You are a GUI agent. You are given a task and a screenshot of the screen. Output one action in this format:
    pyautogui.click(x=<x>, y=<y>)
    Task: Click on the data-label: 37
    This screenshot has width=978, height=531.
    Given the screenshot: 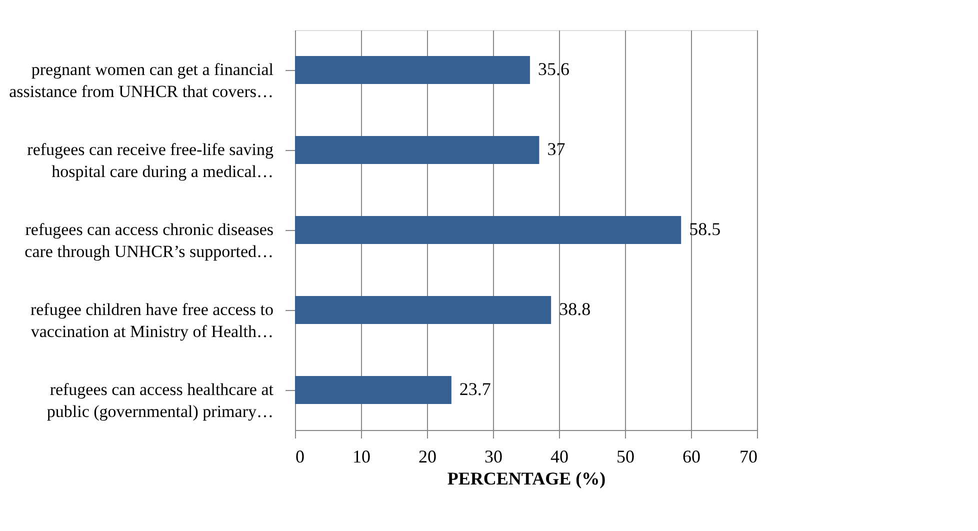 What is the action you would take?
    pyautogui.click(x=556, y=149)
    